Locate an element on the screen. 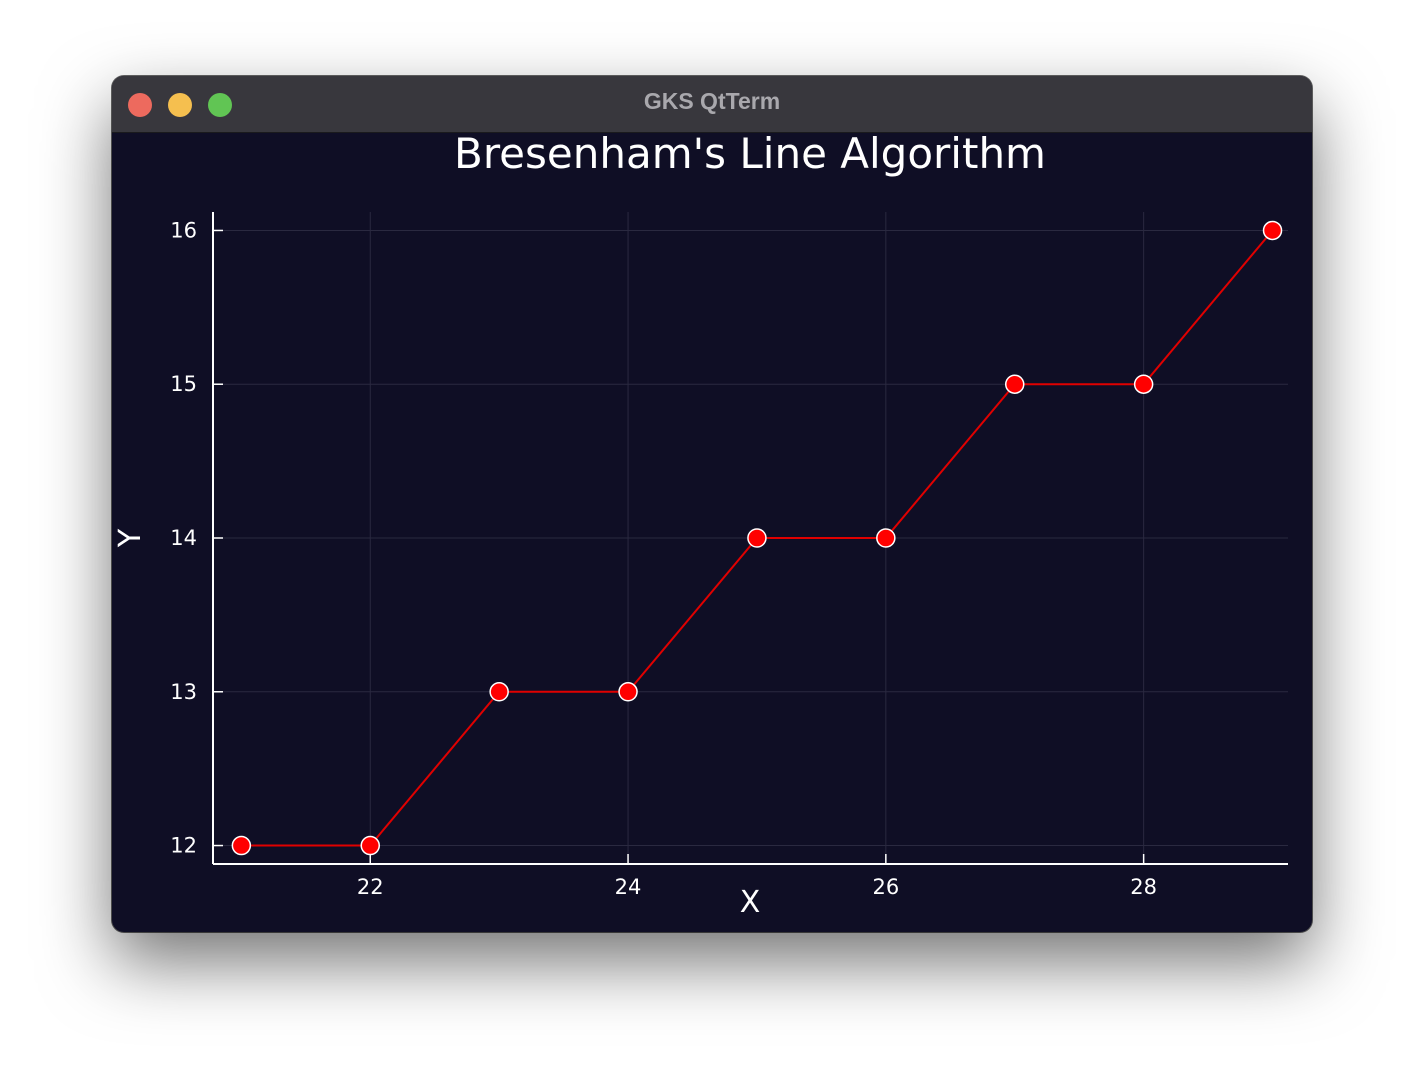 This screenshot has height=1080, width=1424. y-axis-label: Y is located at coordinates (130, 538).